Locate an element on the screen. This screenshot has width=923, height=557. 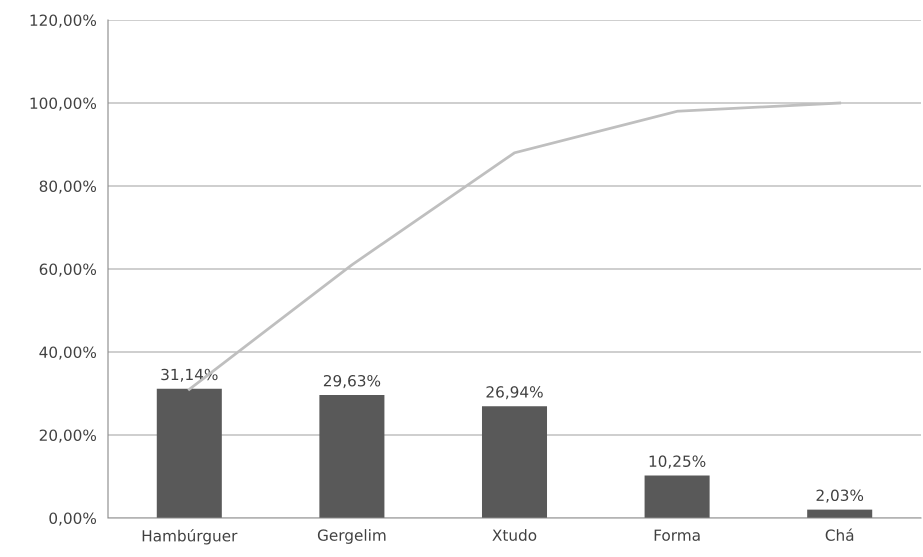
x-tick-label: Forma is located at coordinates (677, 535).